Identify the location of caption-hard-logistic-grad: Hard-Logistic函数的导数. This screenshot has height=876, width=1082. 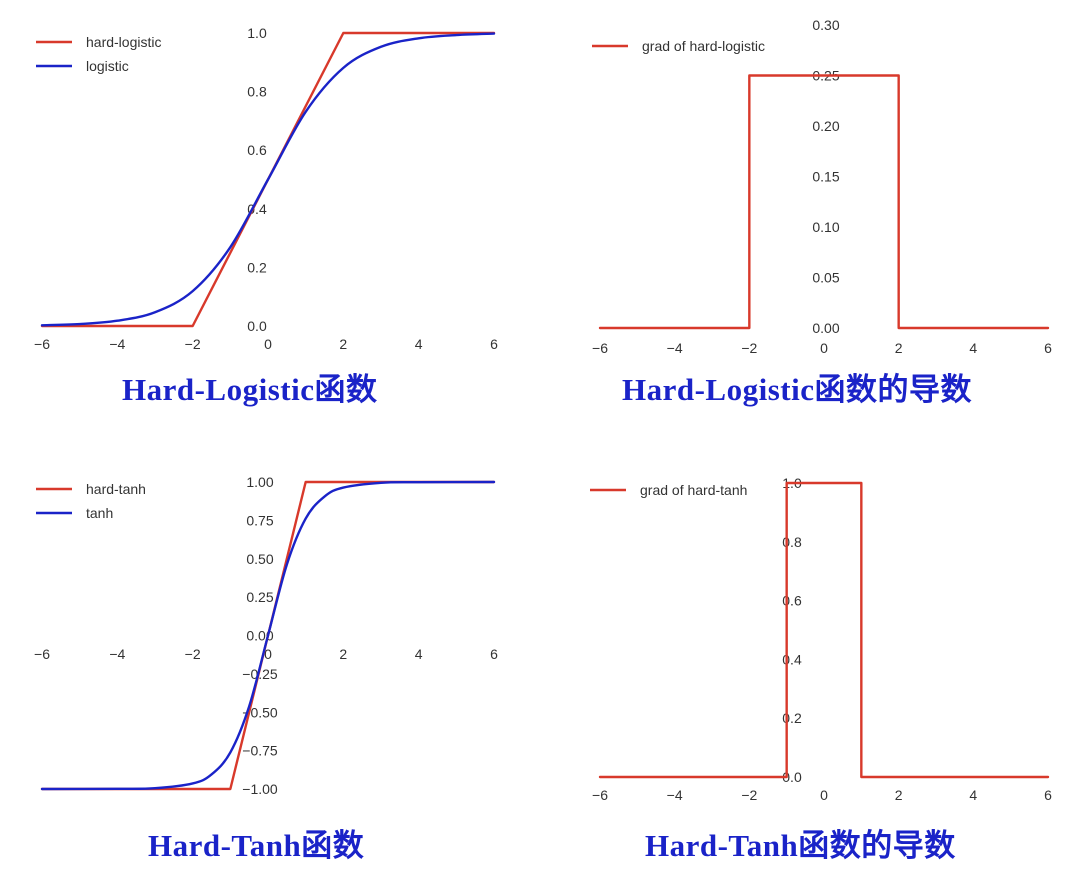
(797, 389).